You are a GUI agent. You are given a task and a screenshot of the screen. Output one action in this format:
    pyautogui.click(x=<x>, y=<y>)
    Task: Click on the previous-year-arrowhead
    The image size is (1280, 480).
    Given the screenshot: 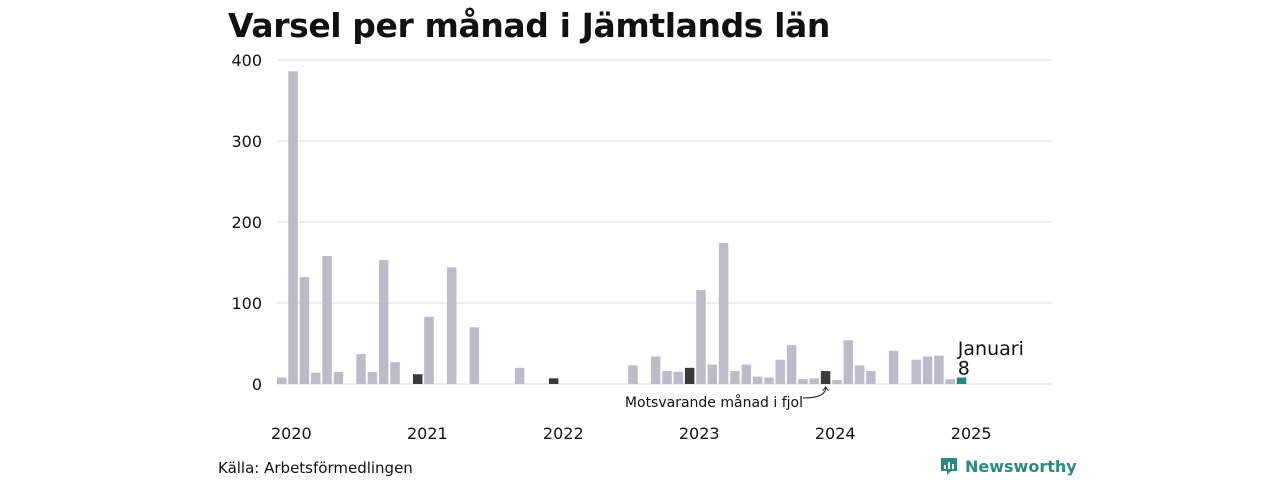 What is the action you would take?
    pyautogui.click(x=825, y=389)
    